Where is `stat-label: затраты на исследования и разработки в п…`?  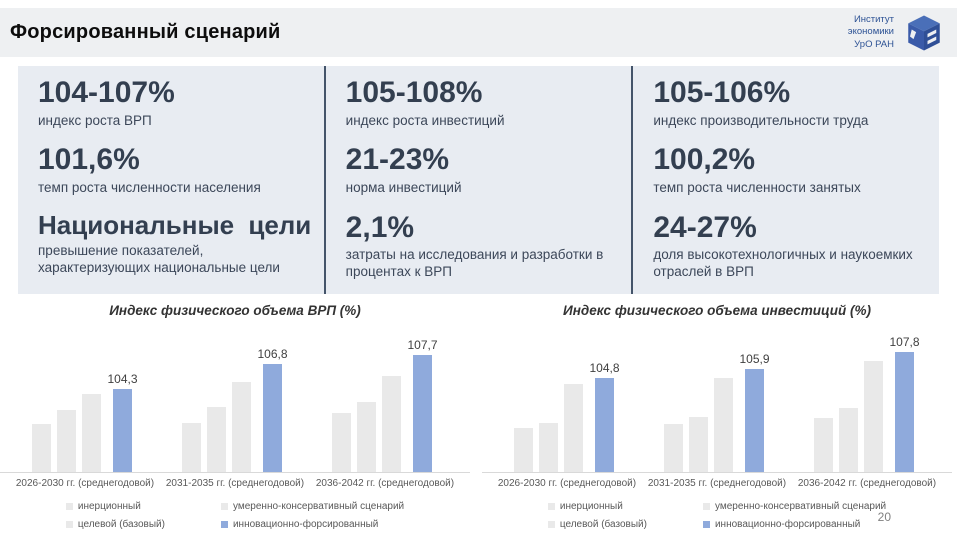
stat-label: затраты на исследования и разработки в п… is located at coordinates (474, 263).